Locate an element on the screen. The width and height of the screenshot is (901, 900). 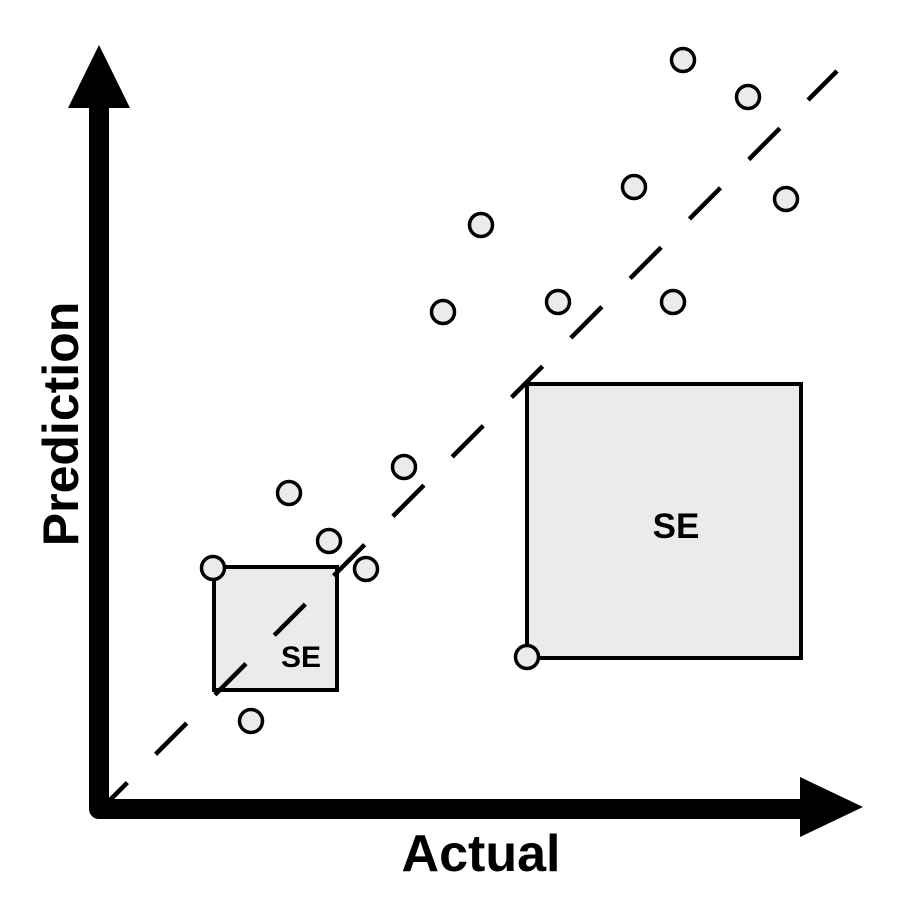
se-square-small is located at coordinates (275, 628).